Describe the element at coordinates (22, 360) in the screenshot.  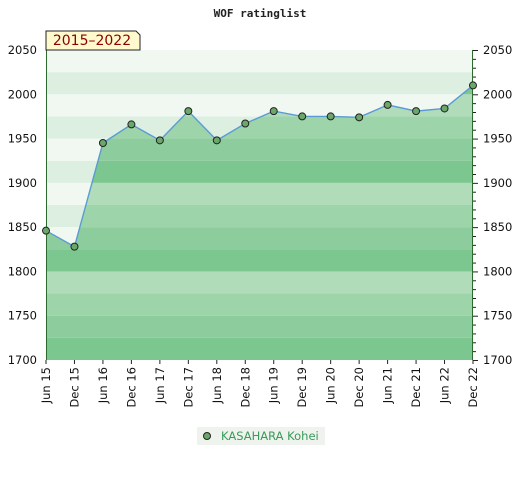
I see `y-tick-label-left: 1700` at that location.